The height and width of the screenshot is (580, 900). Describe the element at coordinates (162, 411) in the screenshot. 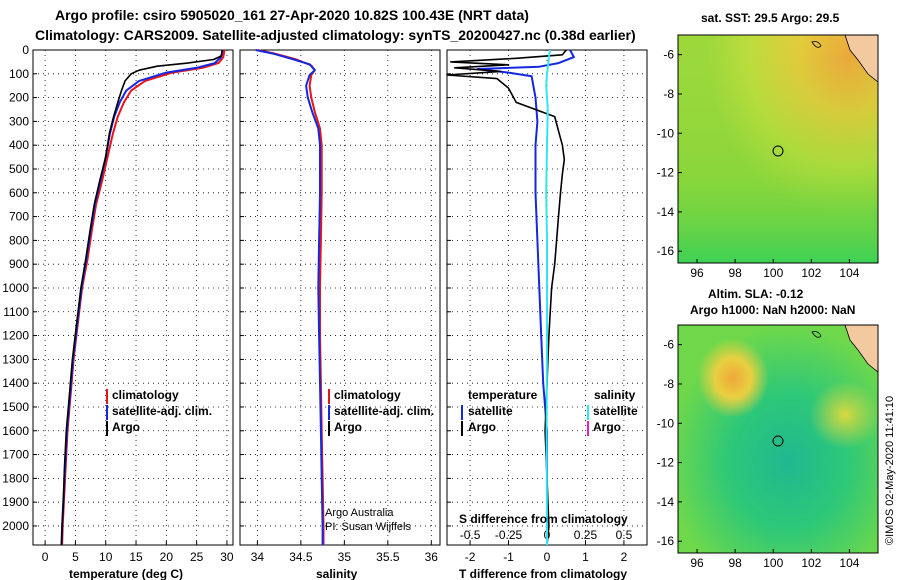

I see `legend-satellite: satellite-adj. clim.` at that location.